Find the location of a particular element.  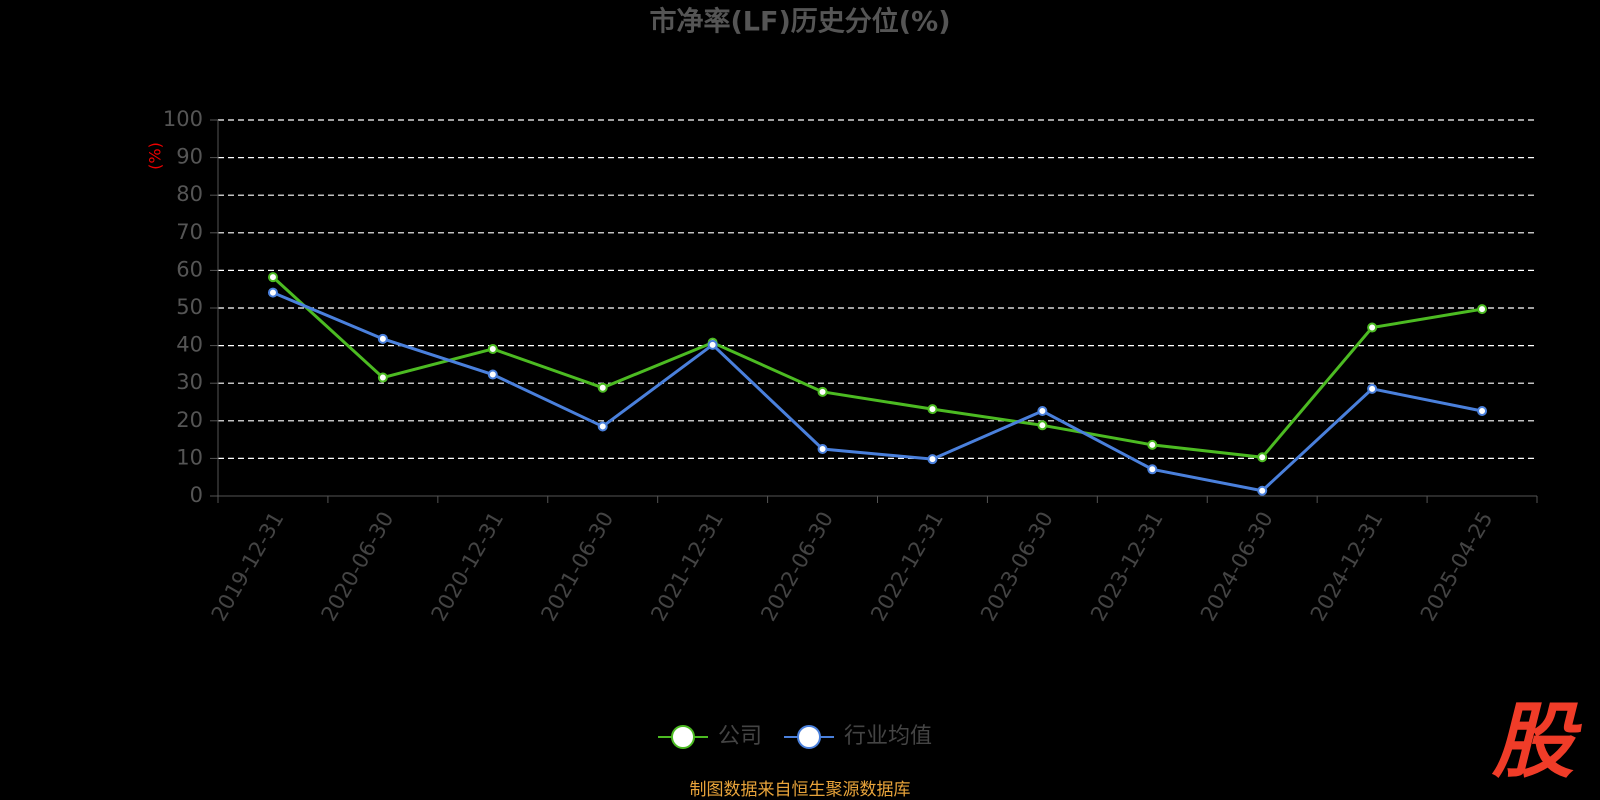

y-tick-label: 60 is located at coordinates (189, 269).